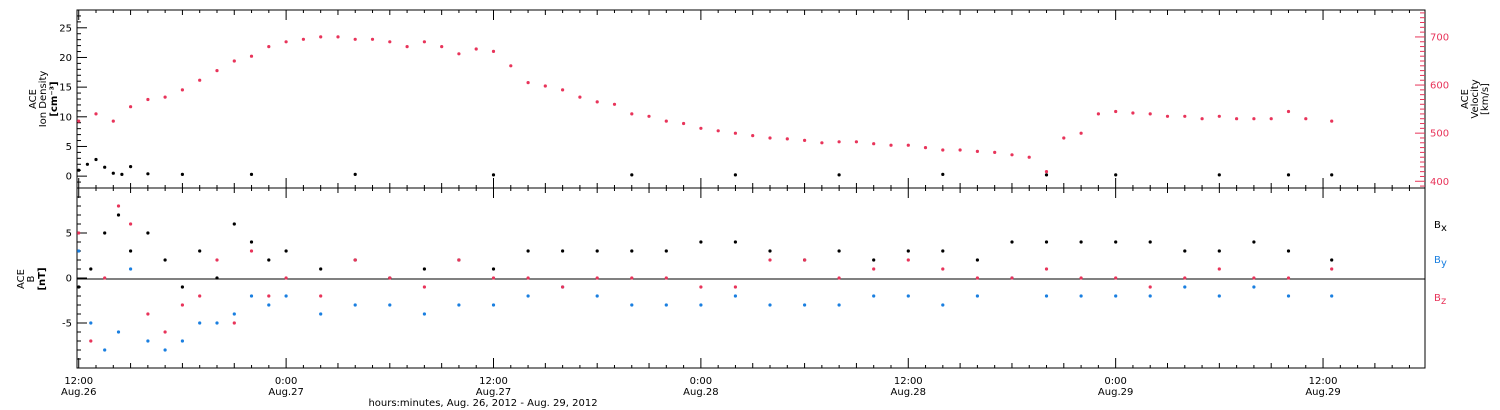 This screenshot has height=410, width=1500. Describe the element at coordinates (65, 58) in the screenshot. I see `density-tick-label: 20` at that location.